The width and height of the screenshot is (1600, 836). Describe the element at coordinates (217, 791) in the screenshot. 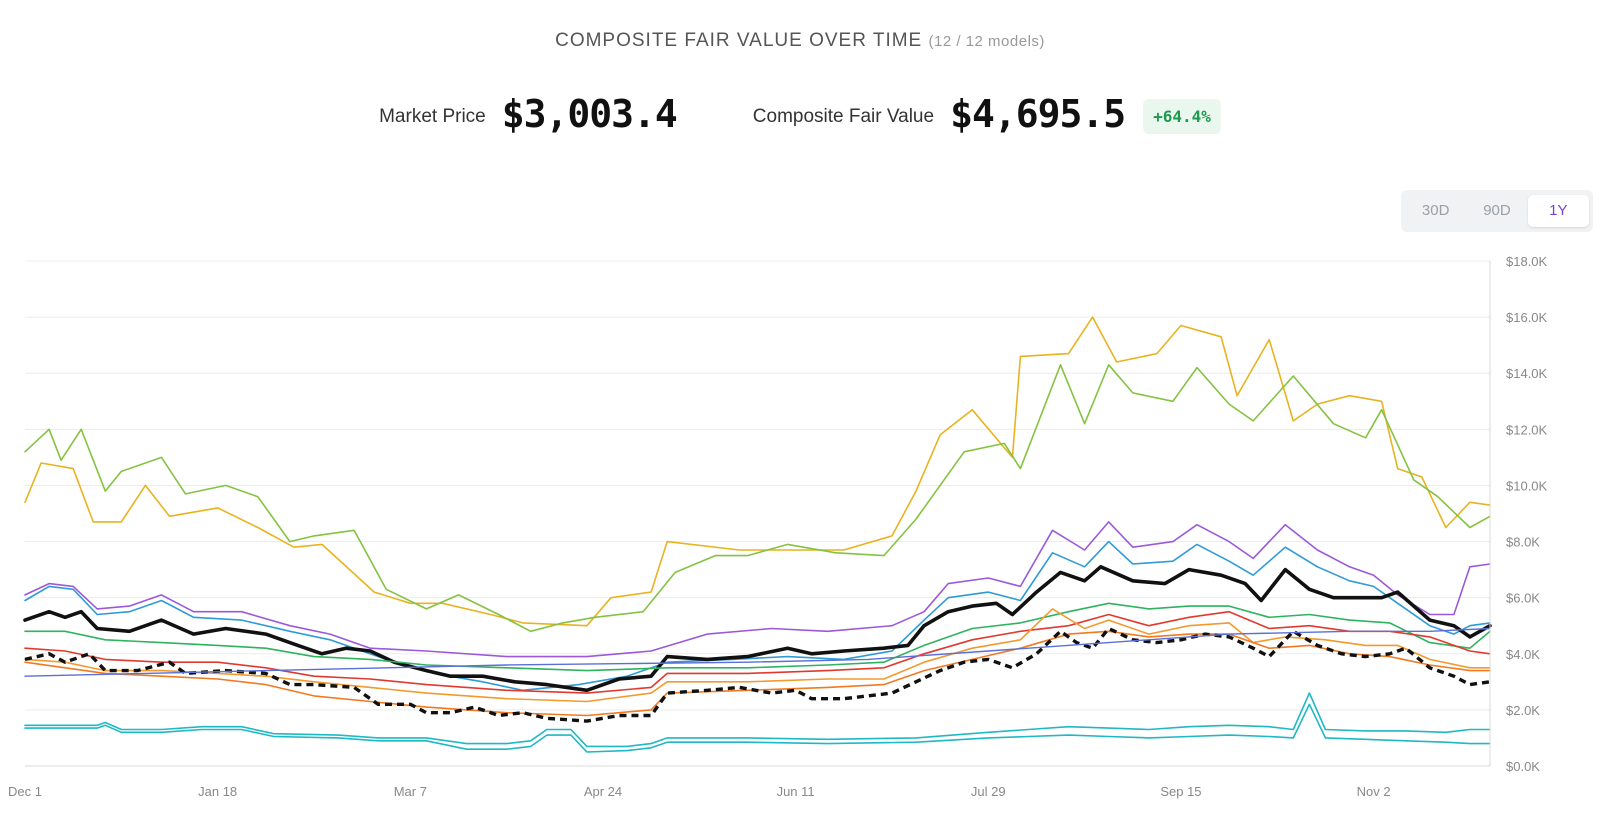

I see `x-tick-label: Jan 18` at that location.